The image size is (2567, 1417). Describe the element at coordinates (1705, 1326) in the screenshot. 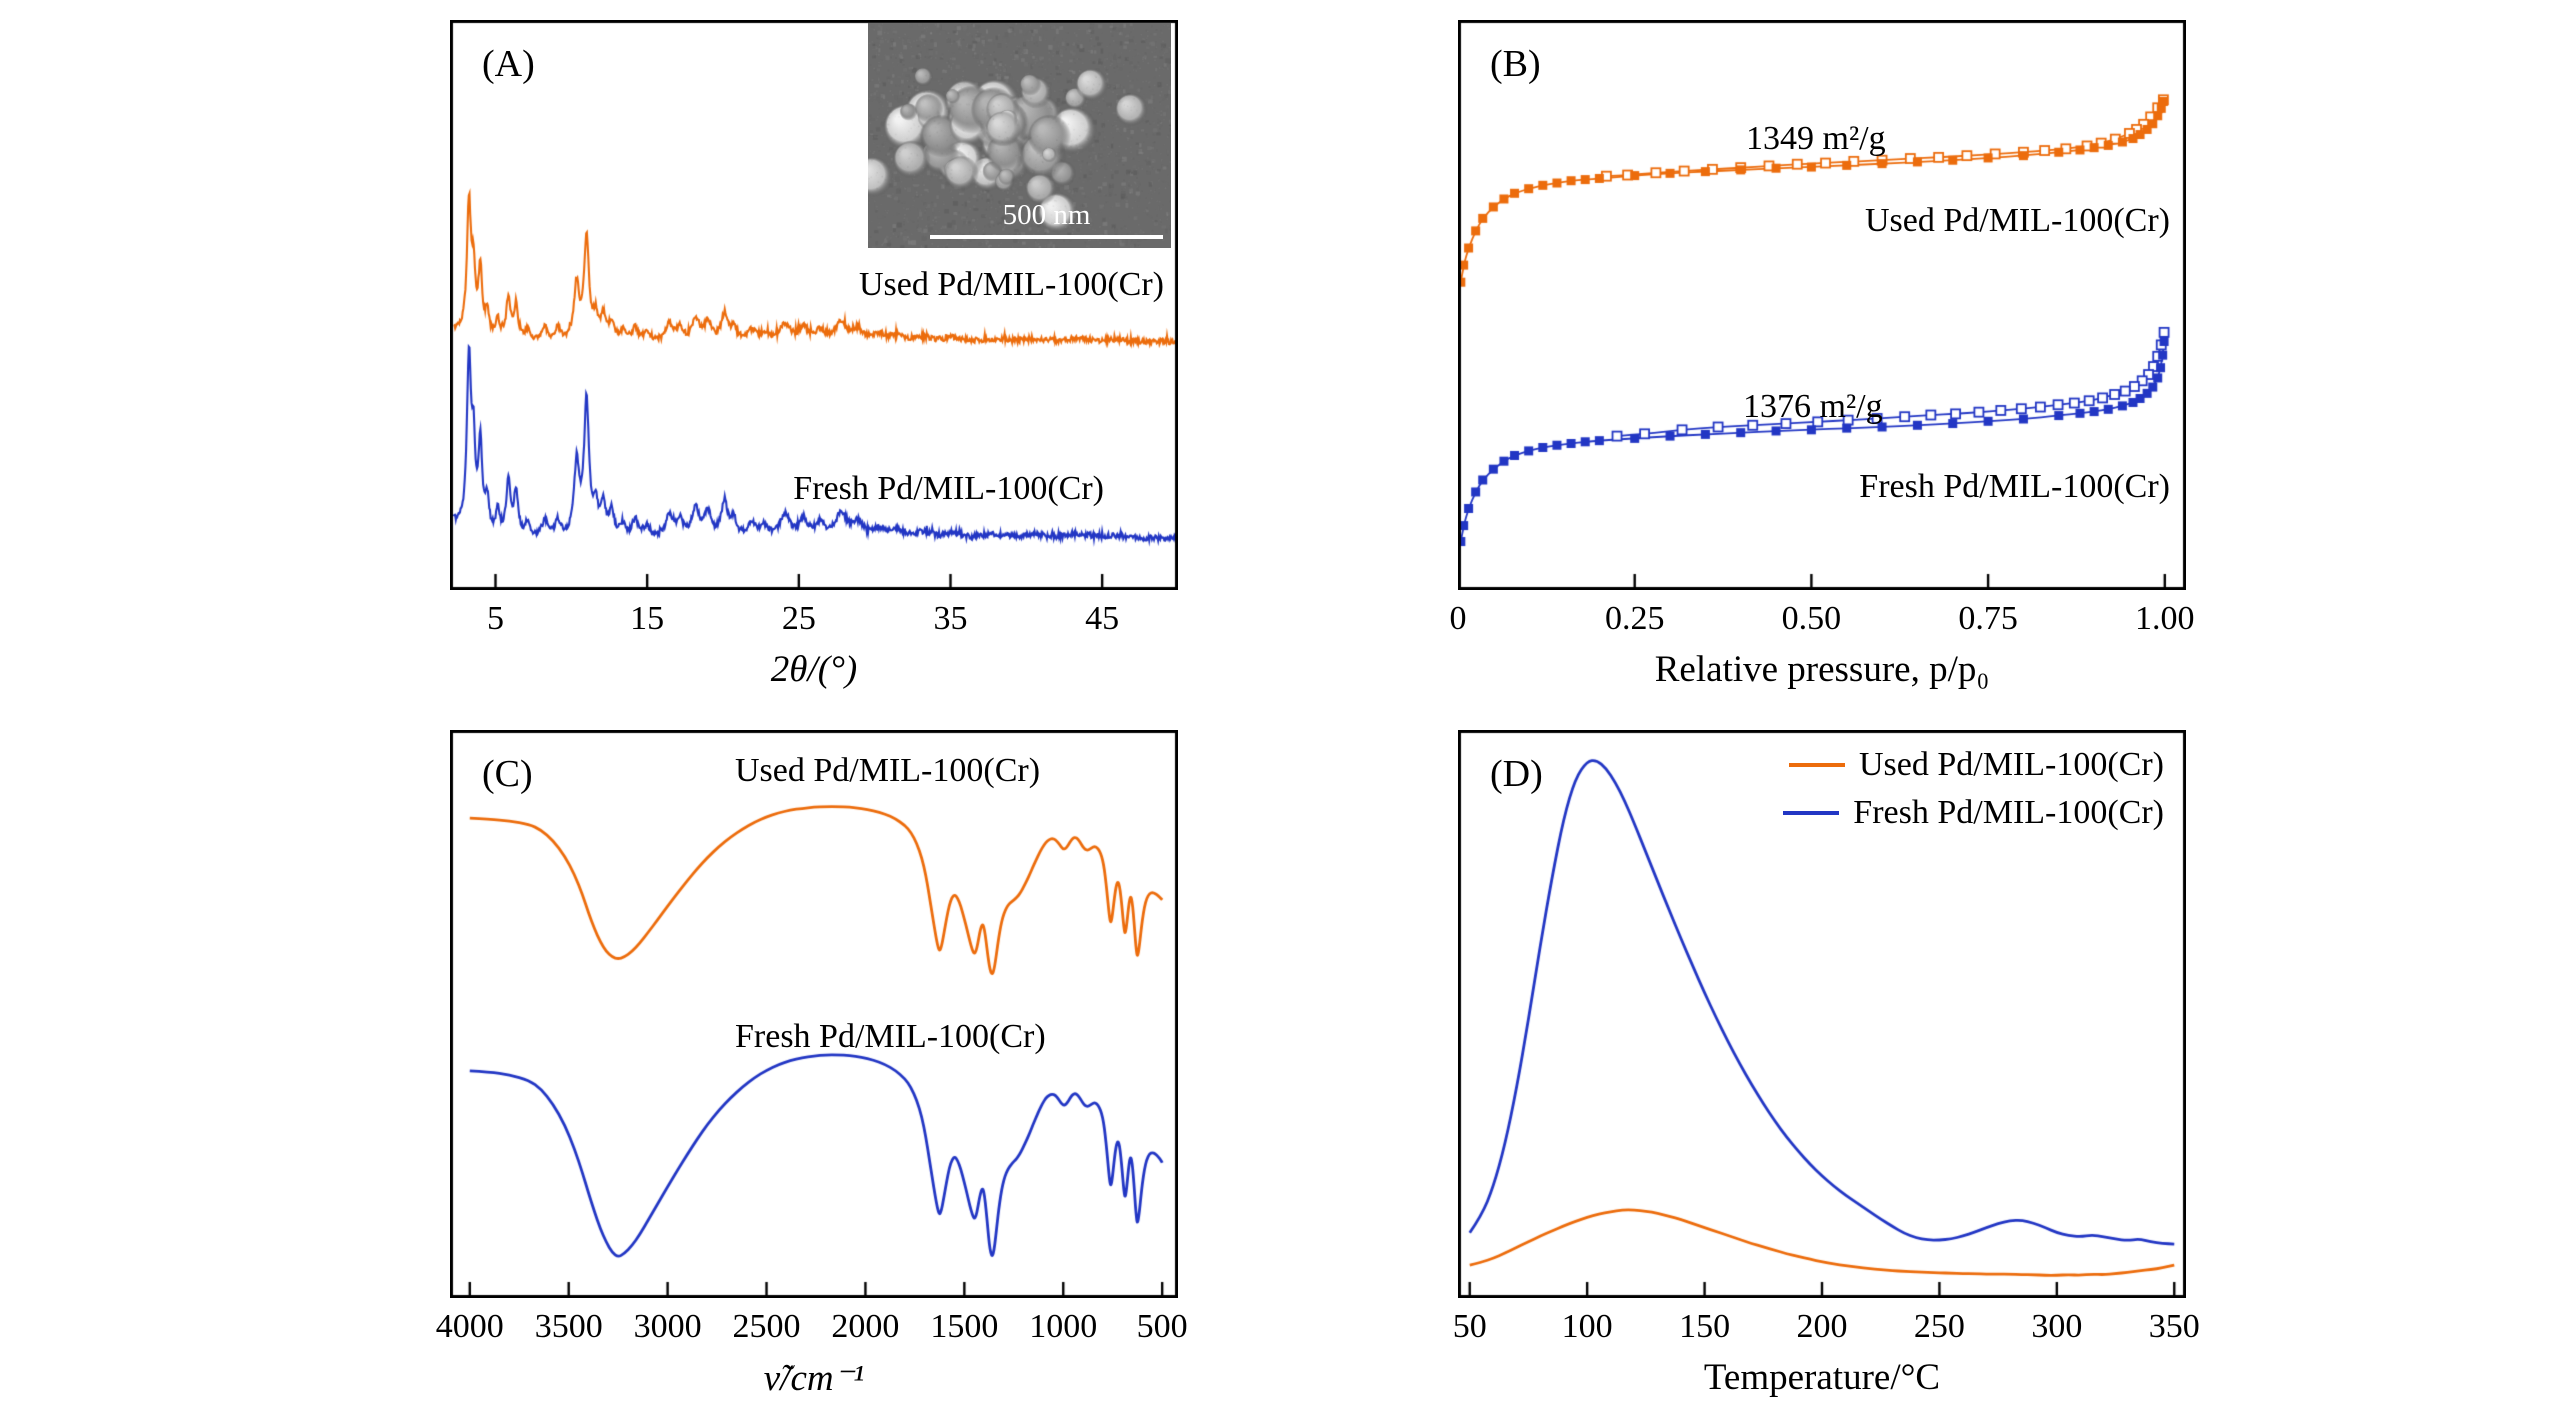

I see `x-tick-label: 150` at that location.